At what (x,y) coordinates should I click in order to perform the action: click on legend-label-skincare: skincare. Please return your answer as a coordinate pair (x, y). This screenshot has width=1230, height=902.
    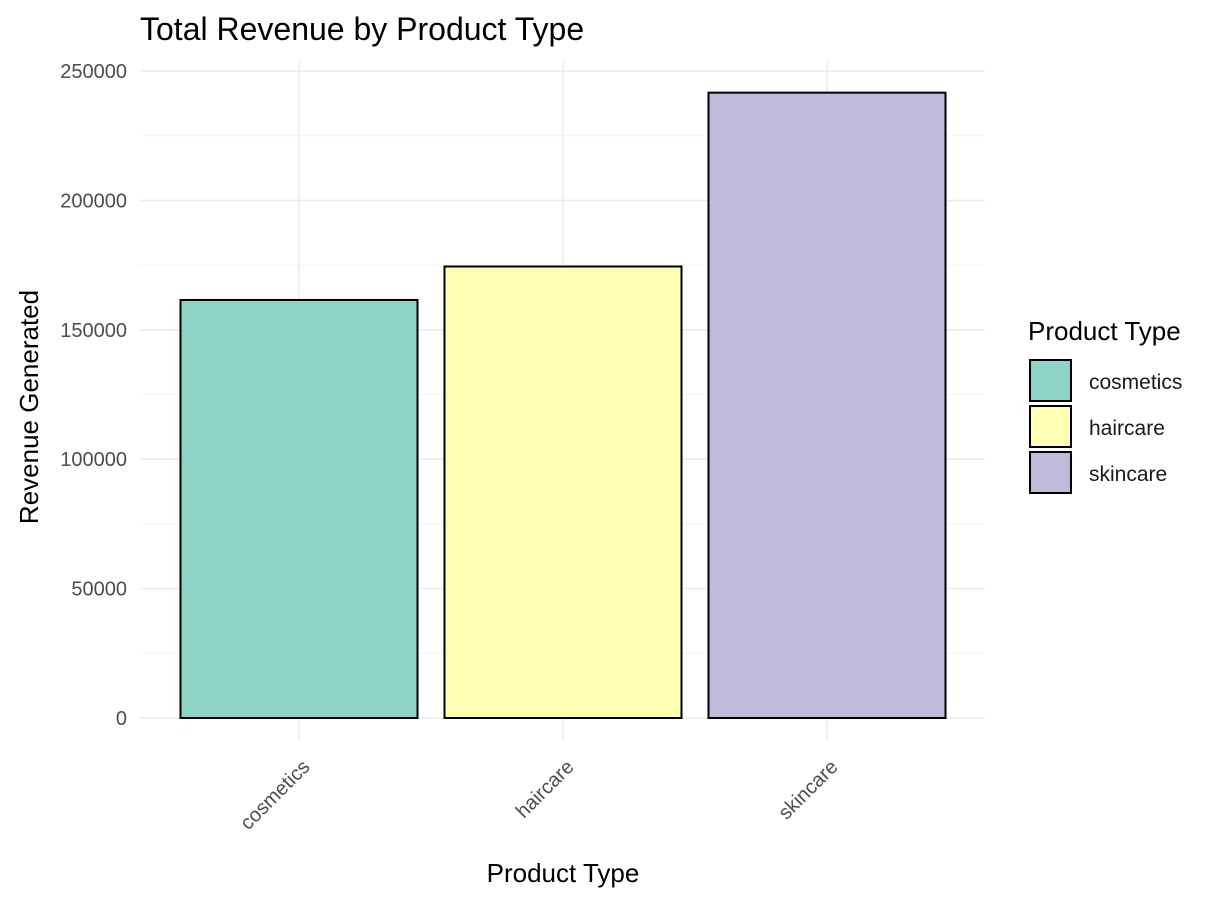
    Looking at the image, I should click on (1128, 474).